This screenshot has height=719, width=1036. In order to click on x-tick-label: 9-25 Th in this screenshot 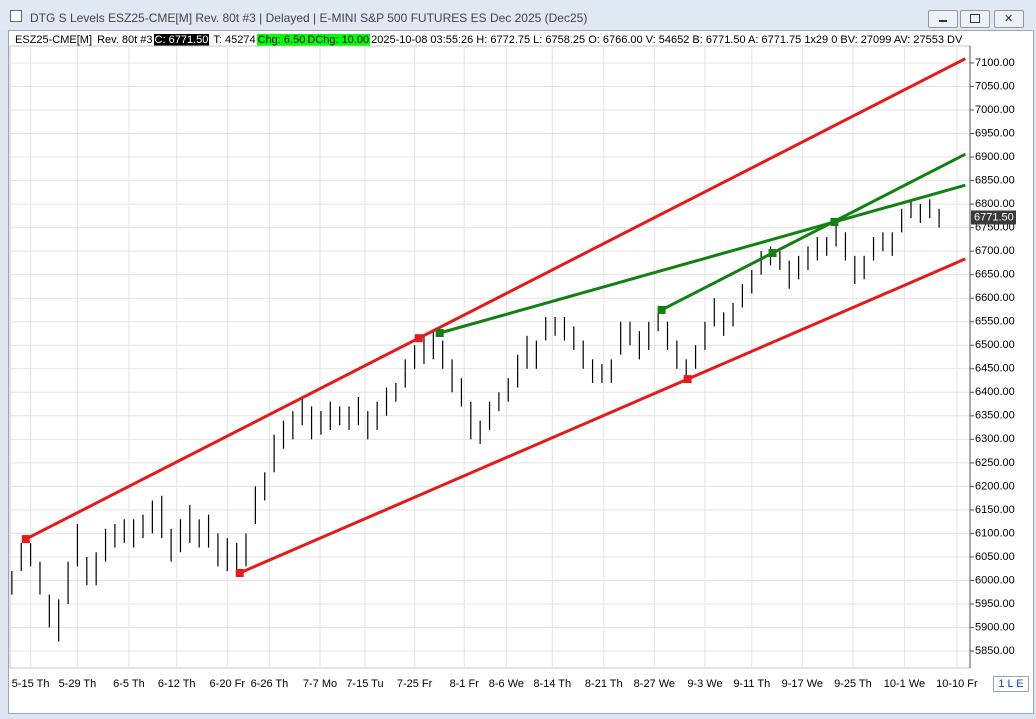, I will do `click(853, 684)`.